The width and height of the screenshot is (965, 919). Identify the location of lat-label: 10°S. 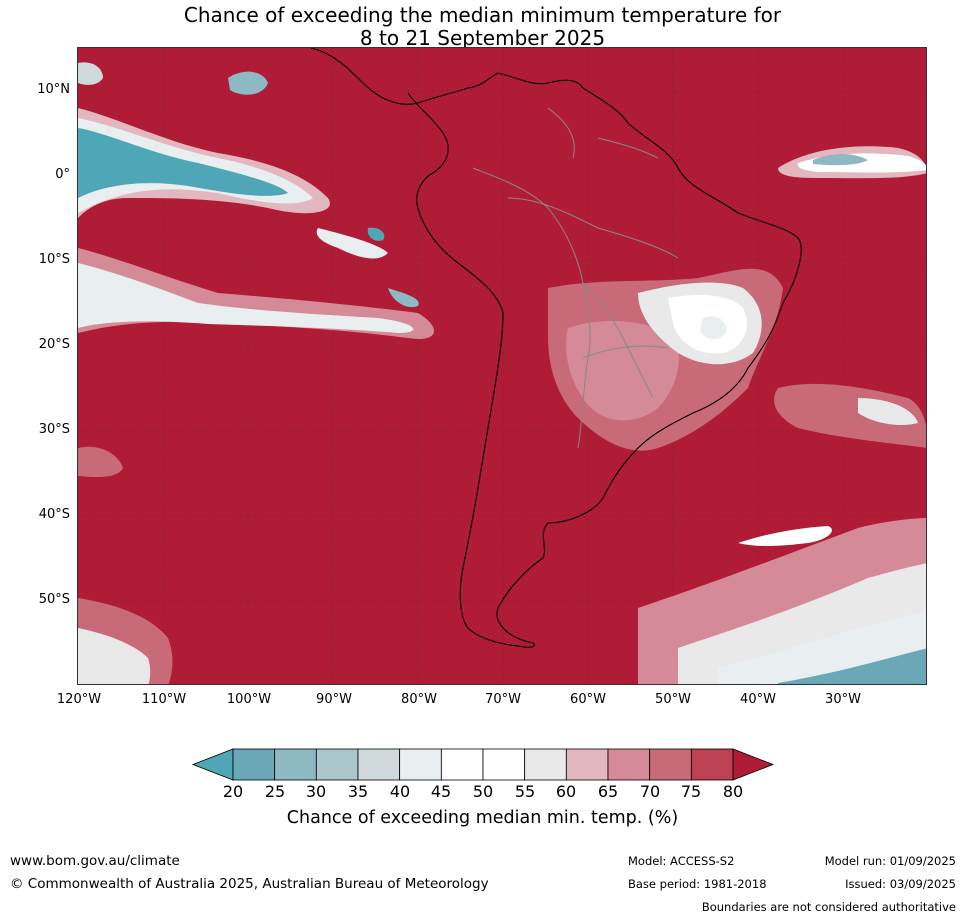
(54, 259).